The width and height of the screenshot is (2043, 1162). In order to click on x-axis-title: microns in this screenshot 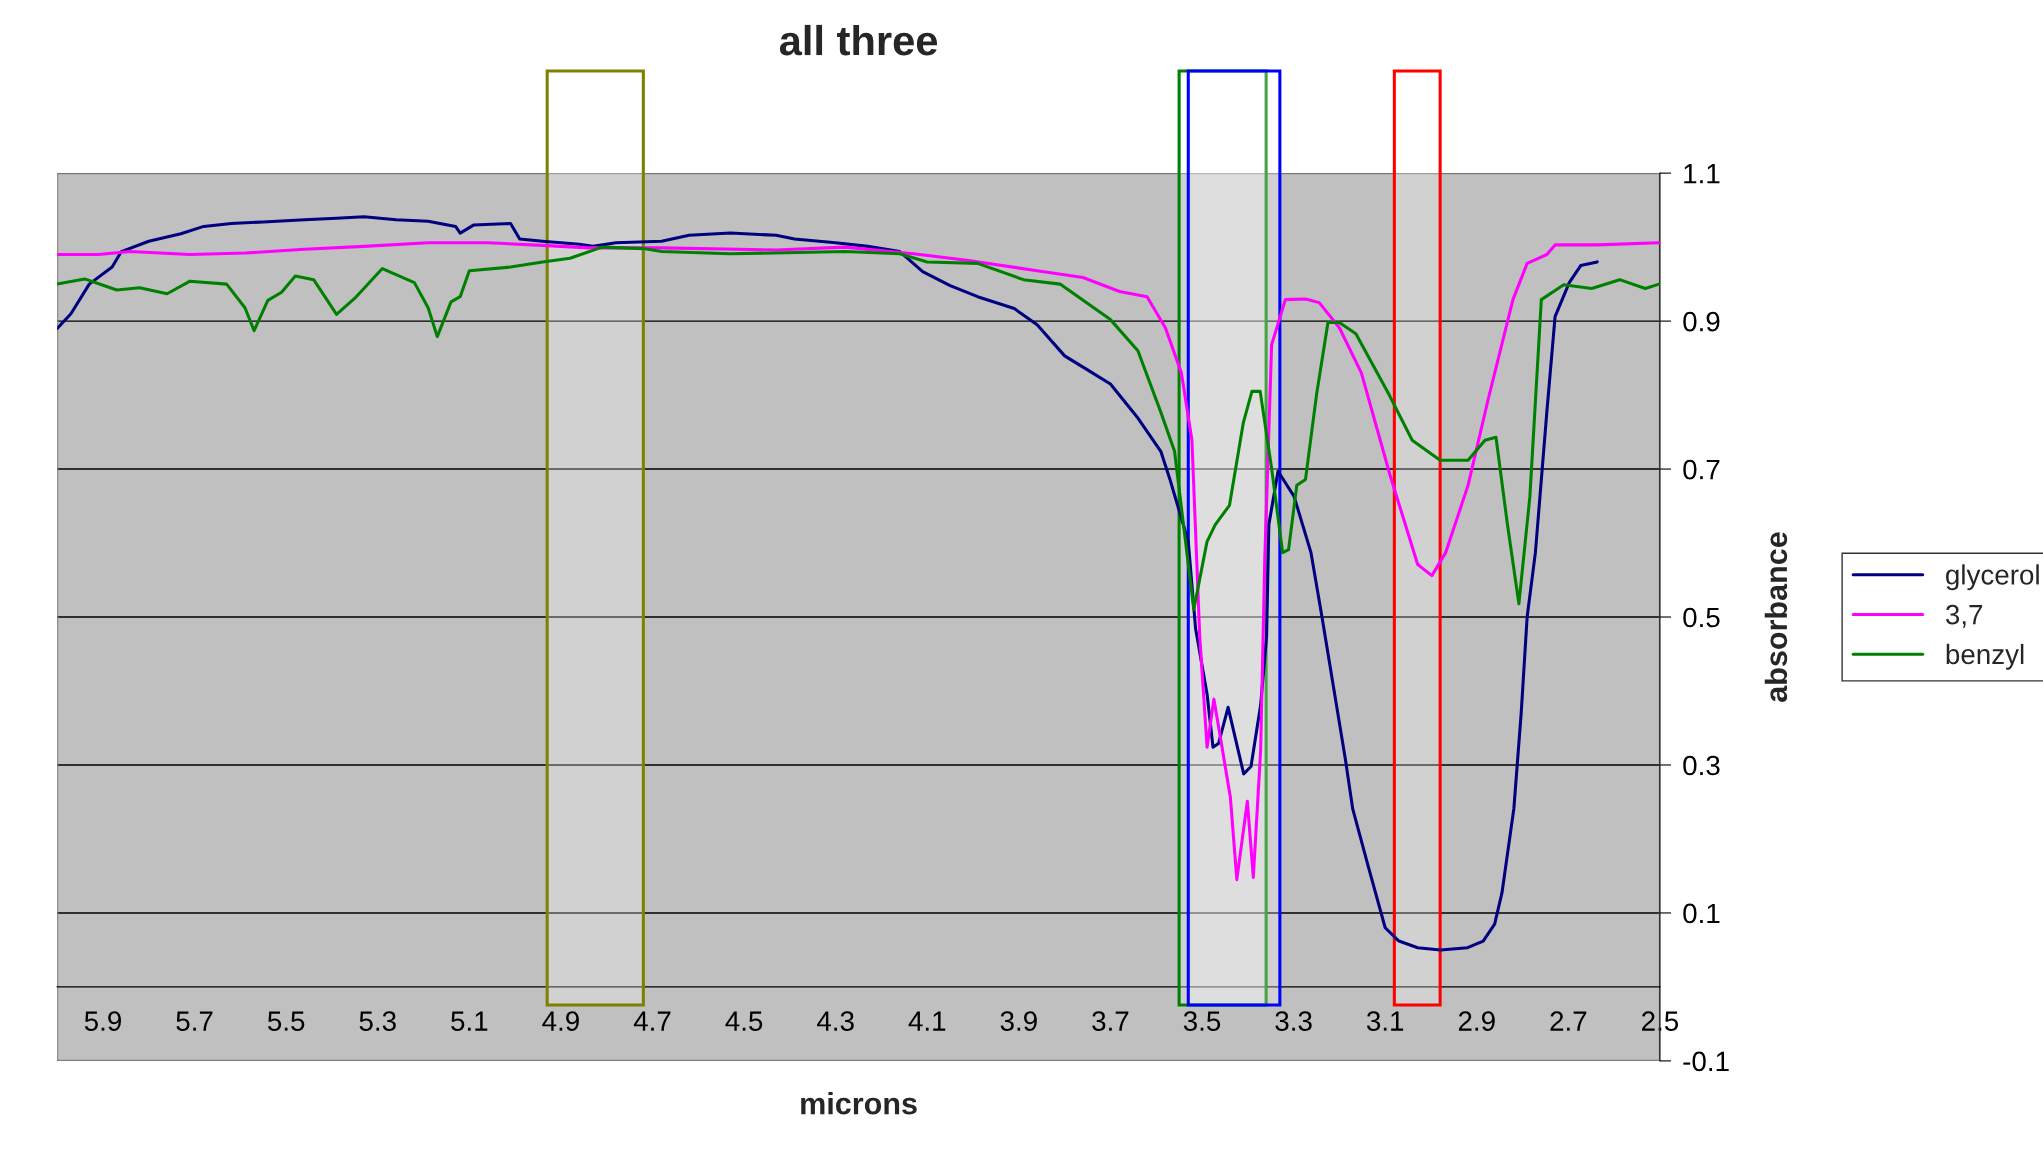, I will do `click(859, 1103)`.